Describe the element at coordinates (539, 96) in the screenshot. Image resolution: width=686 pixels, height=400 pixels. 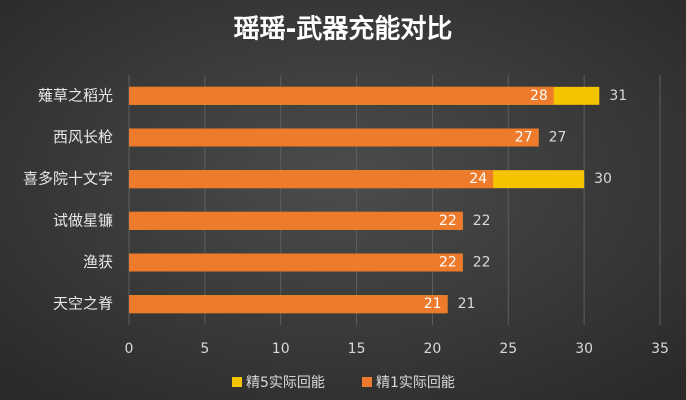
I see `data-label: 28` at that location.